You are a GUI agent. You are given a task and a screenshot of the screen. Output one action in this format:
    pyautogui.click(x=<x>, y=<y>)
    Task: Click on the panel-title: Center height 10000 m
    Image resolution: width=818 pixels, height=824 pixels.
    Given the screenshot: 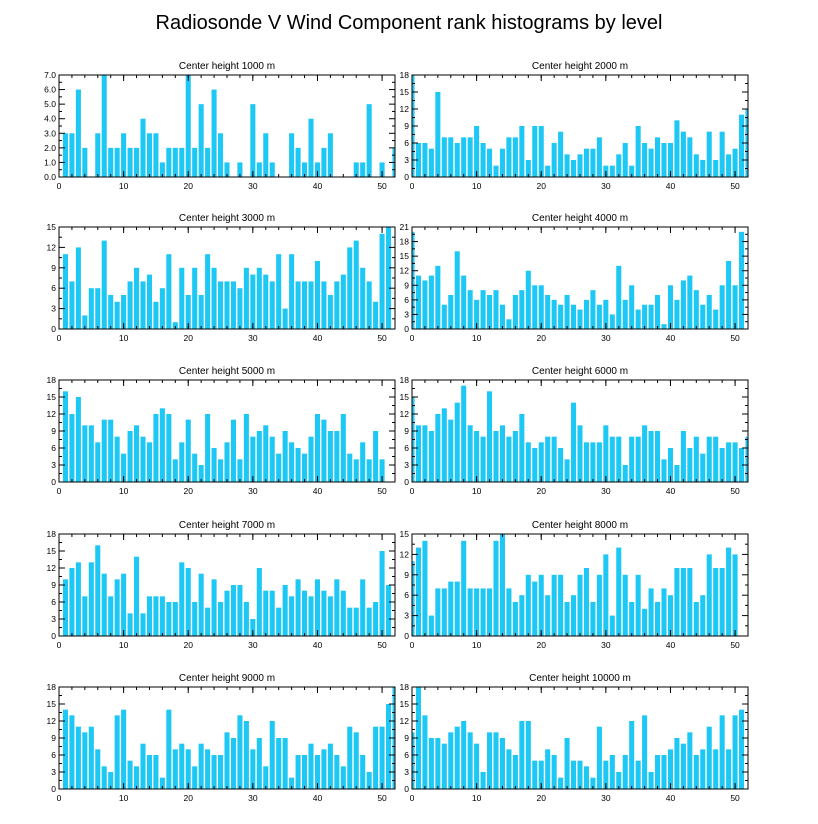 What is the action you would take?
    pyautogui.click(x=580, y=678)
    